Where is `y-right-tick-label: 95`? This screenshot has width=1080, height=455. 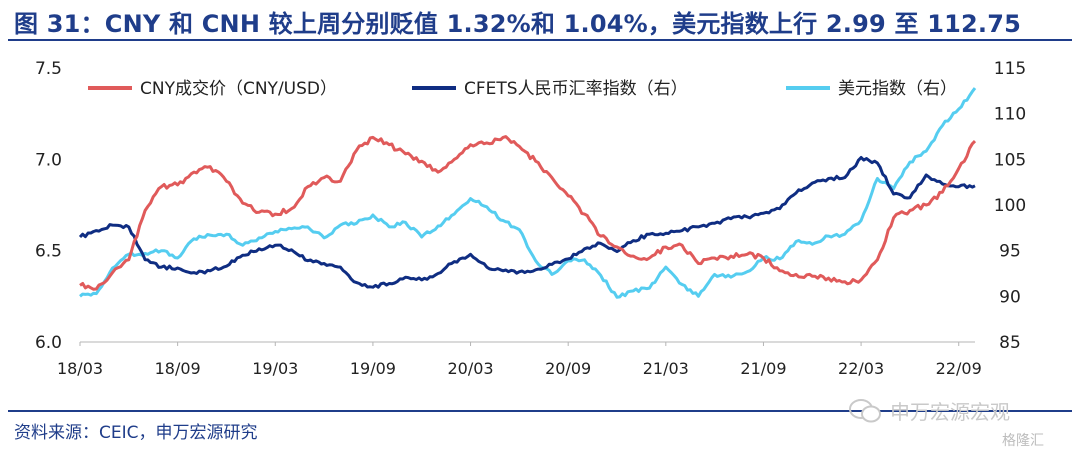 y-right-tick-label: 95 is located at coordinates (1010, 252).